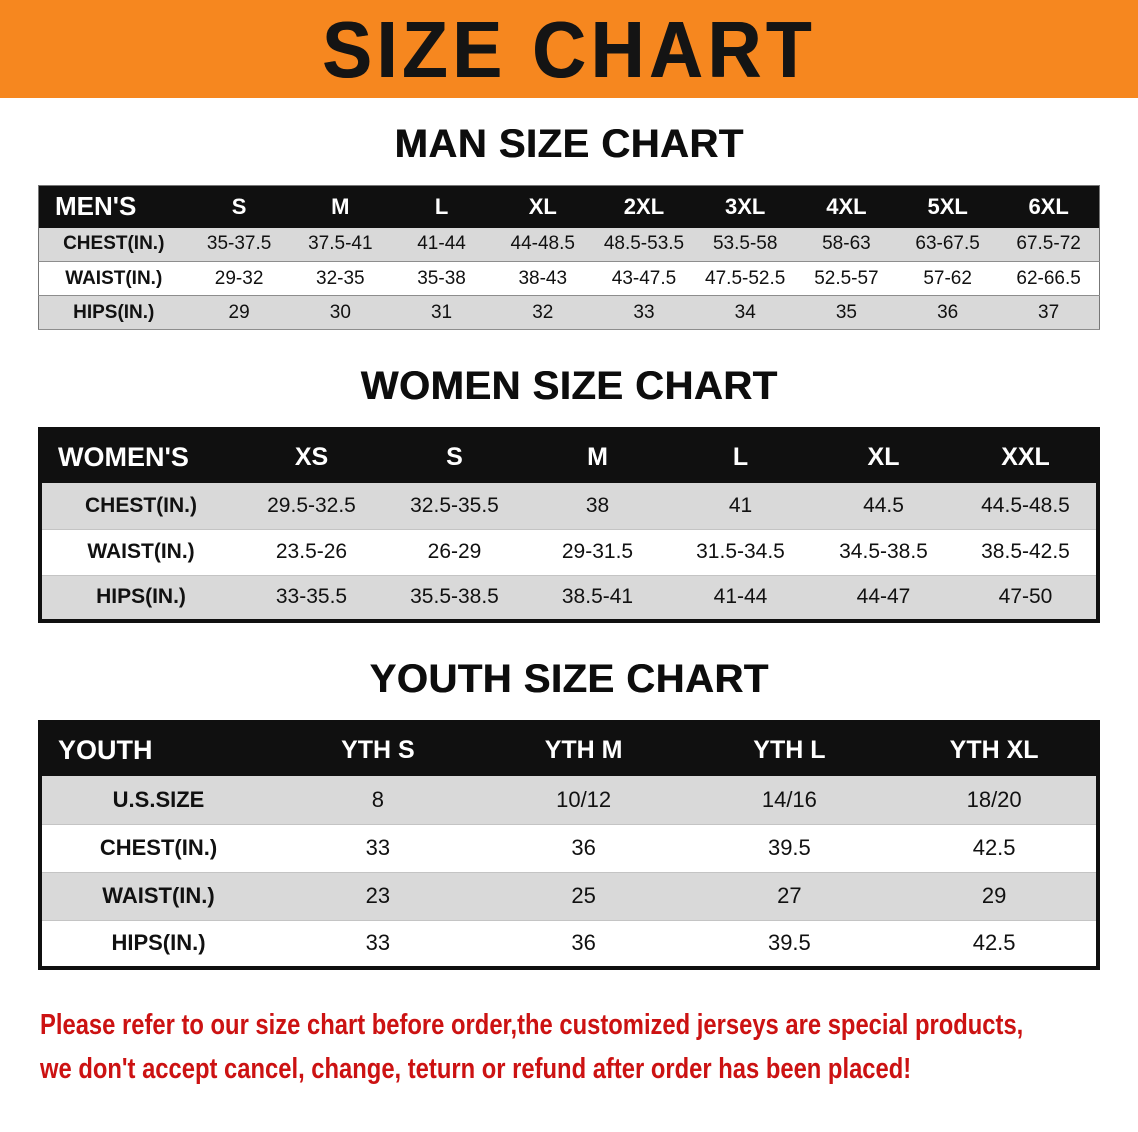  I want to click on value-cell: 23.5-26, so click(311, 551).